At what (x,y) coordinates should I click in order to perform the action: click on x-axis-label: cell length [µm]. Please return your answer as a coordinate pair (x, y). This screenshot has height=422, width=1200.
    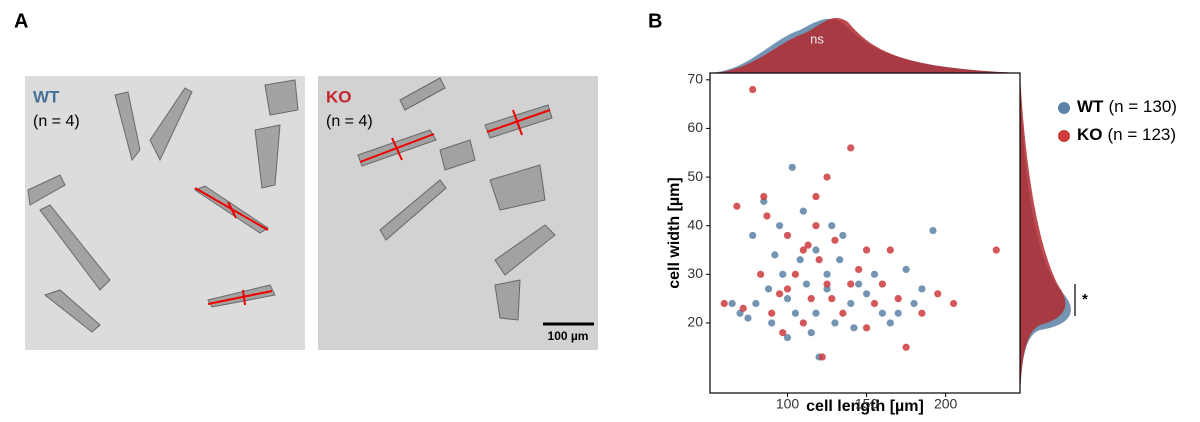
    Looking at the image, I should click on (865, 406).